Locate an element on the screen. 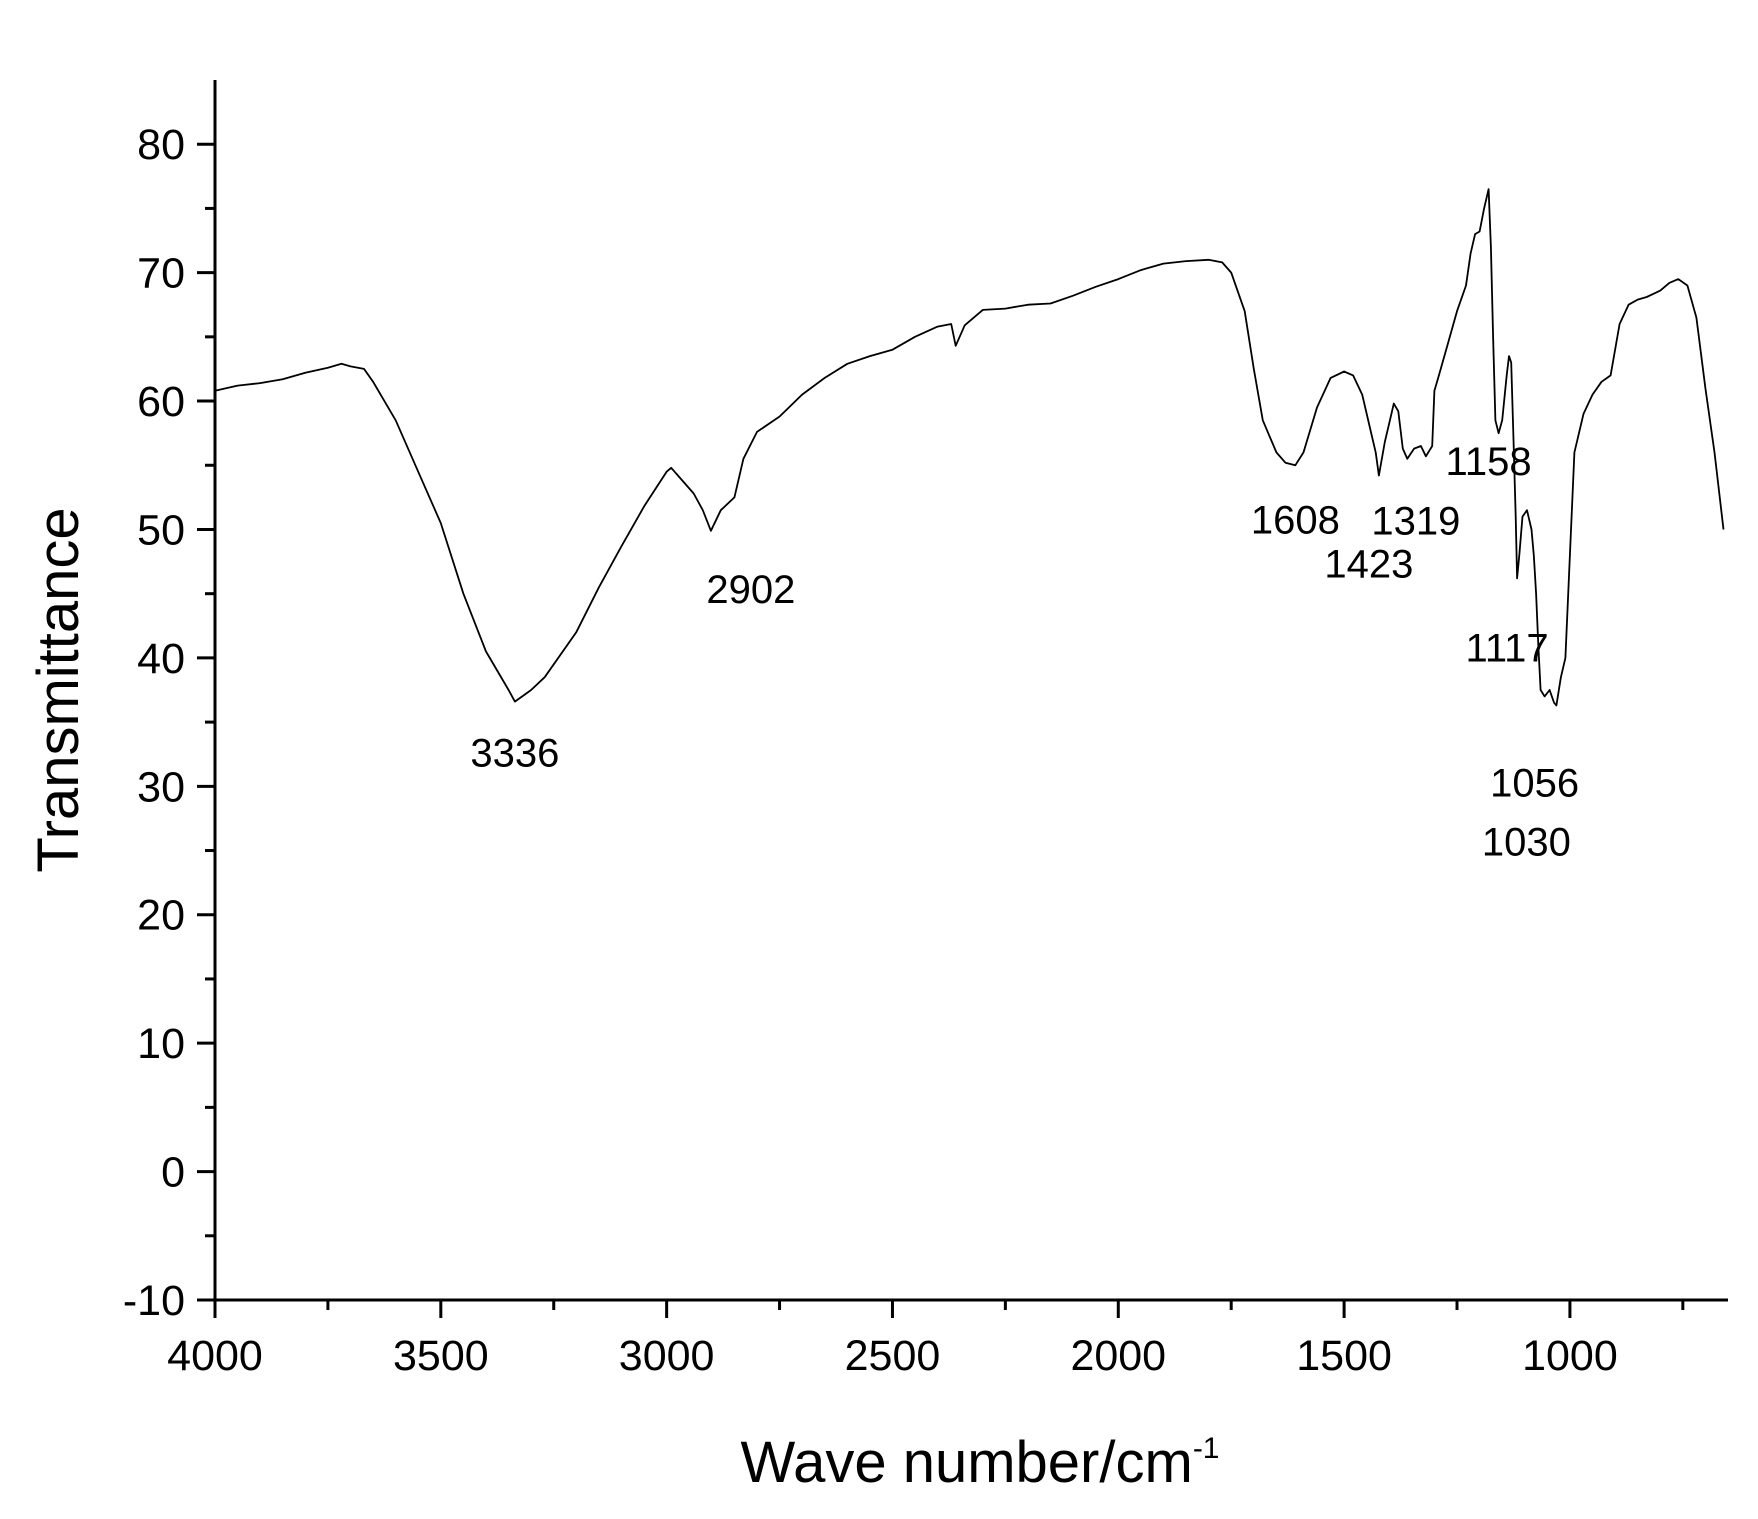 The image size is (1758, 1519). y-tick-label: 30 is located at coordinates (161, 787).